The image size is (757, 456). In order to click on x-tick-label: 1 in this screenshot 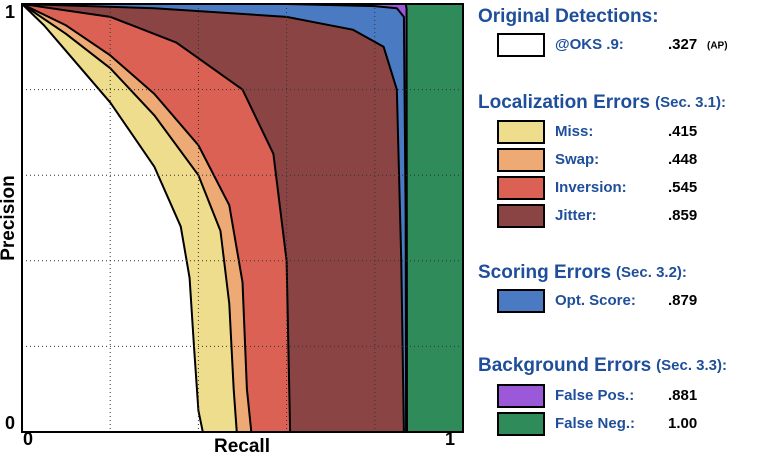, I will do `click(450, 439)`.